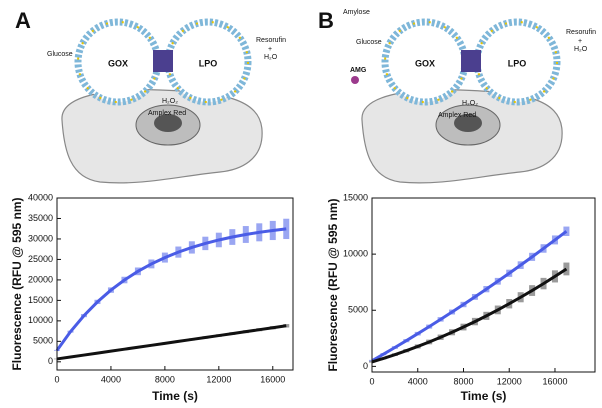 The image size is (602, 408). What do you see at coordinates (40, 197) in the screenshot?
I see `y-tick-label: 40000` at bounding box center [40, 197].